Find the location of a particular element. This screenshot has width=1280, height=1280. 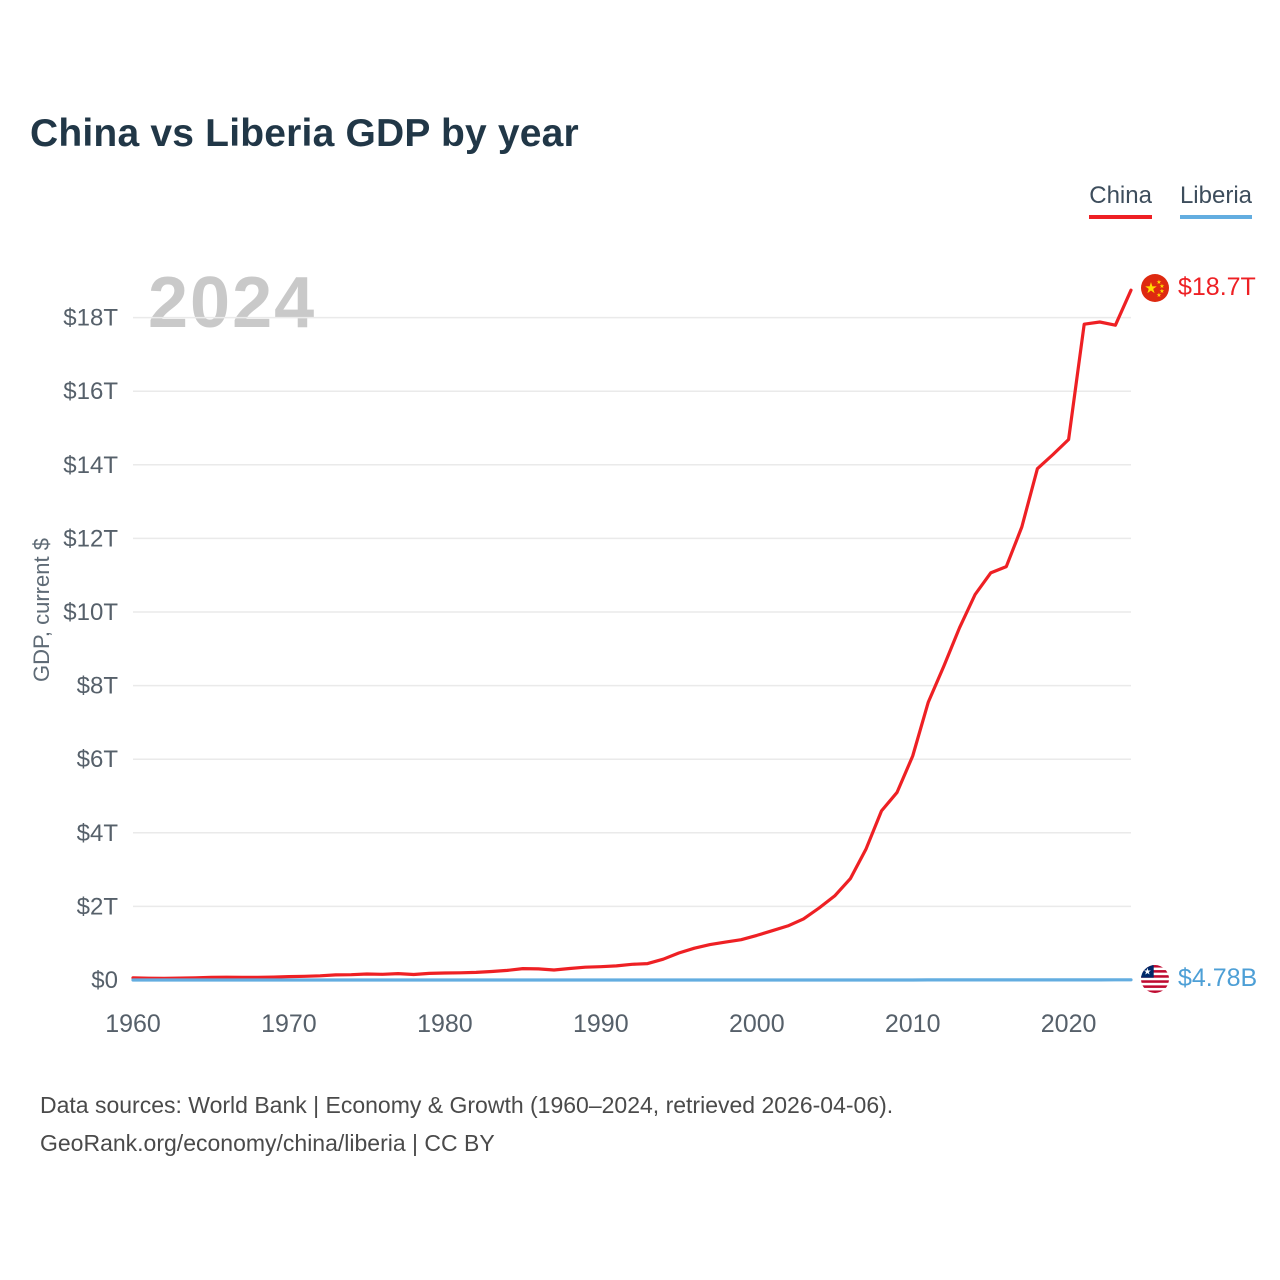

chart-title: China vs Liberia GDP by year is located at coordinates (304, 133).